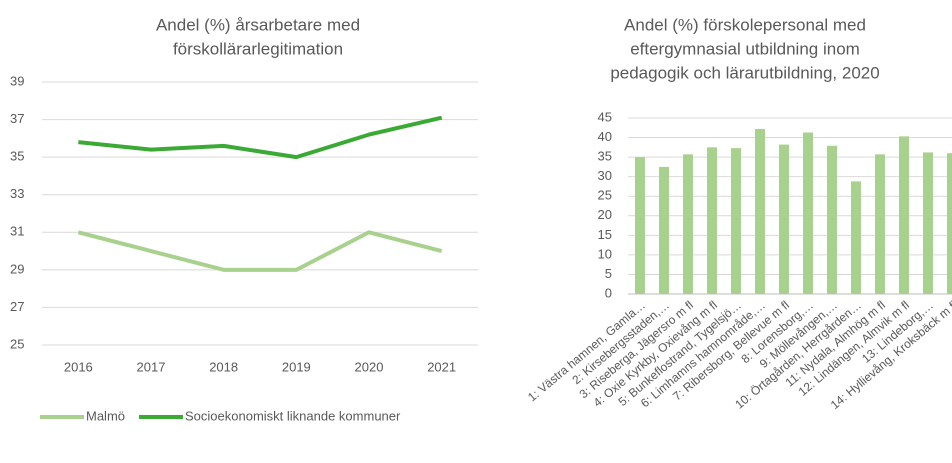 Image resolution: width=952 pixels, height=463 pixels. I want to click on chart-title: förskollärarlegitimation, so click(258, 48).